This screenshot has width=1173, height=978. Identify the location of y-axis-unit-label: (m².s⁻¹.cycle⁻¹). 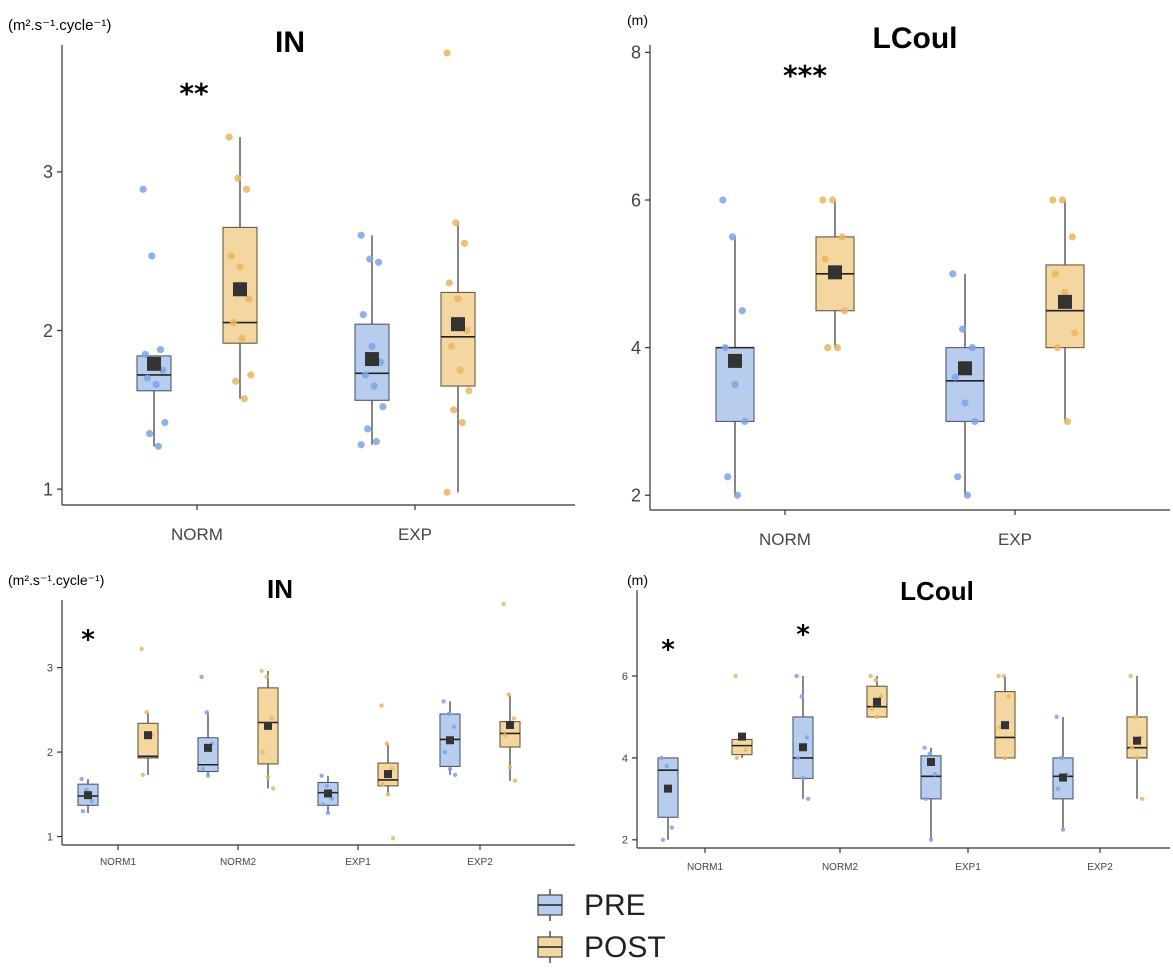
(56, 580).